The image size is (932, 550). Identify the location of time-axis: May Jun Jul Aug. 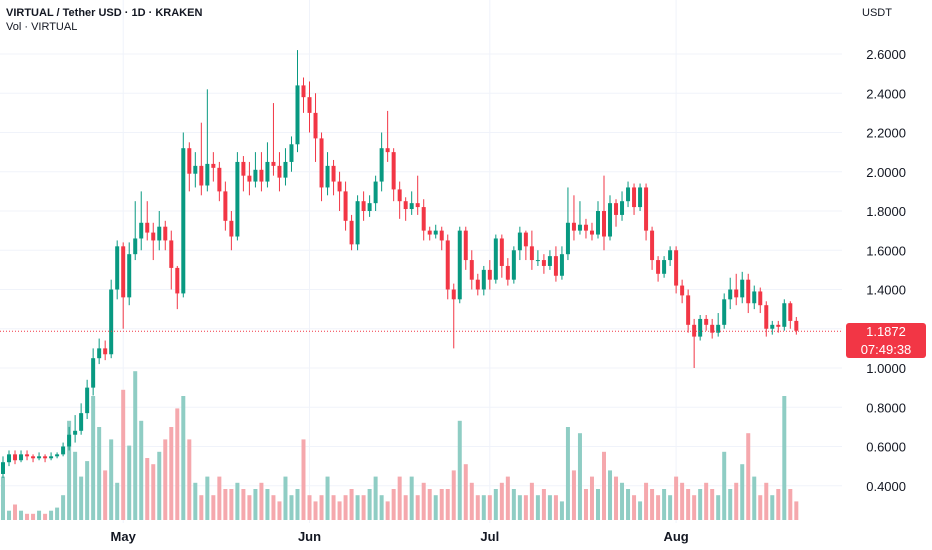
(400, 536).